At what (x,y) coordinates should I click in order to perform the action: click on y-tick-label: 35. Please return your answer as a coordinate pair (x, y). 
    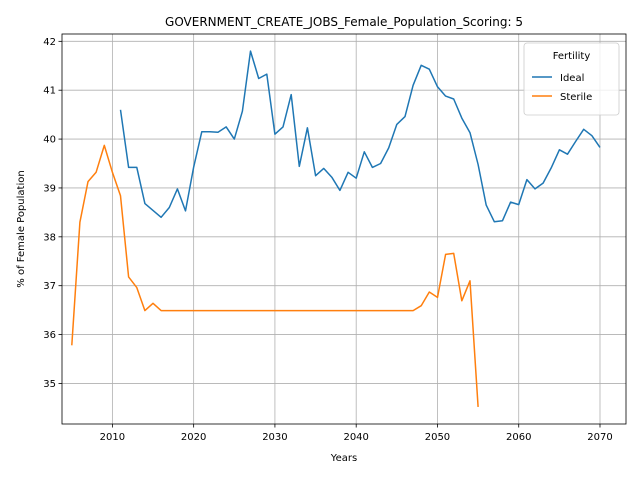
    Looking at the image, I should click on (49, 384).